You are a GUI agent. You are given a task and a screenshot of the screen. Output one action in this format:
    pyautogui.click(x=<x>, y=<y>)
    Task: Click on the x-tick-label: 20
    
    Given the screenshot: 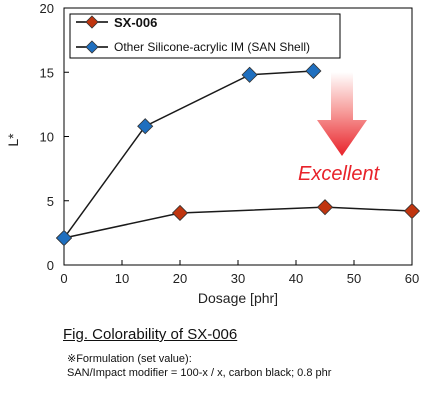 What is the action you would take?
    pyautogui.click(x=180, y=278)
    